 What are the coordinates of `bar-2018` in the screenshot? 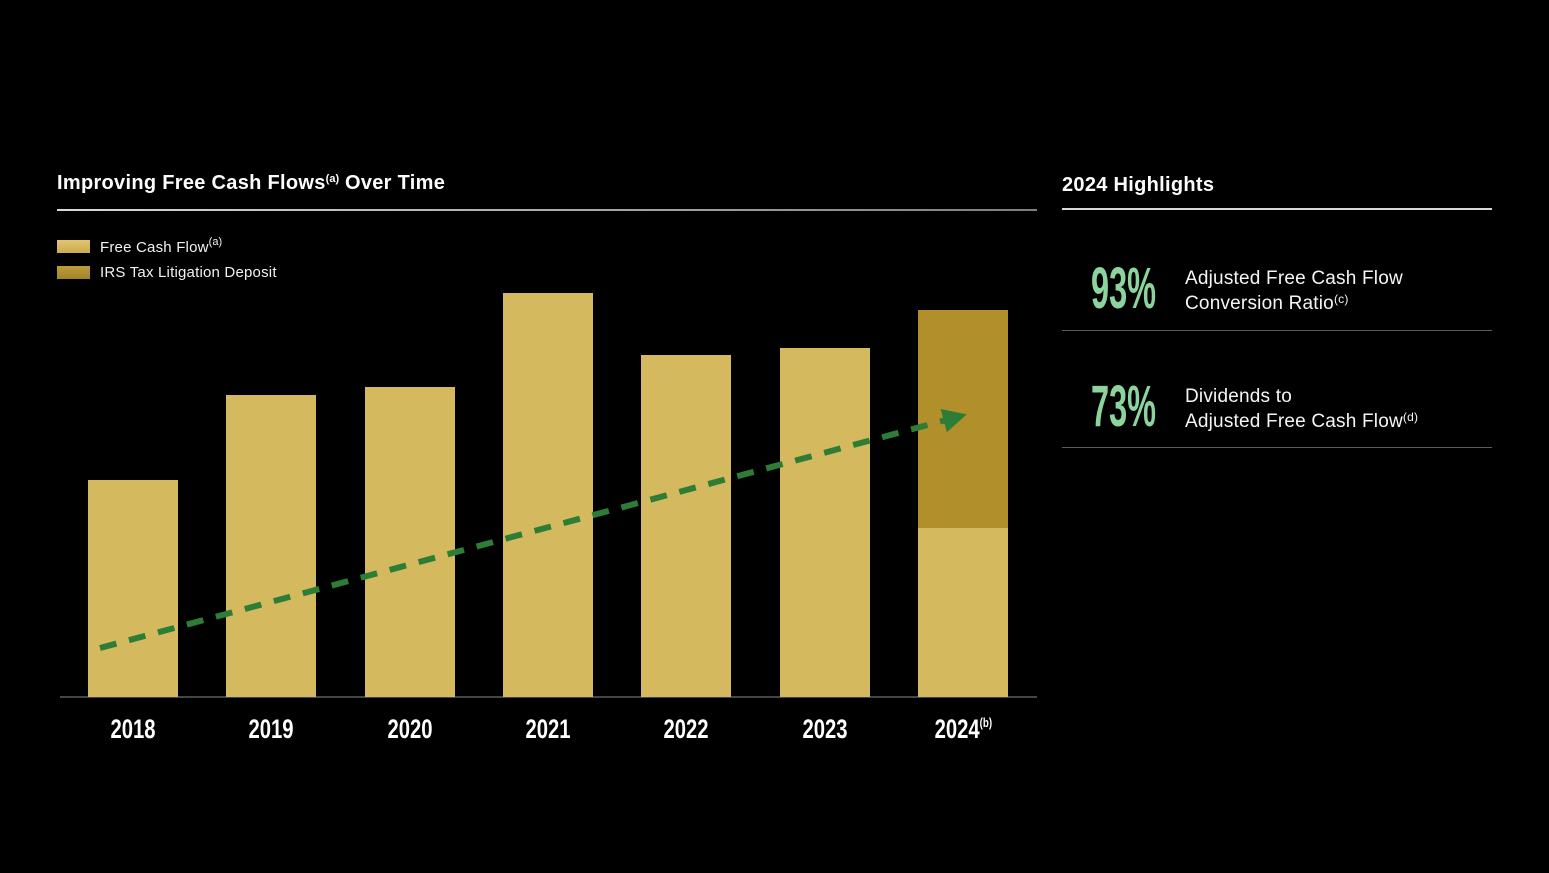 It's located at (133, 588).